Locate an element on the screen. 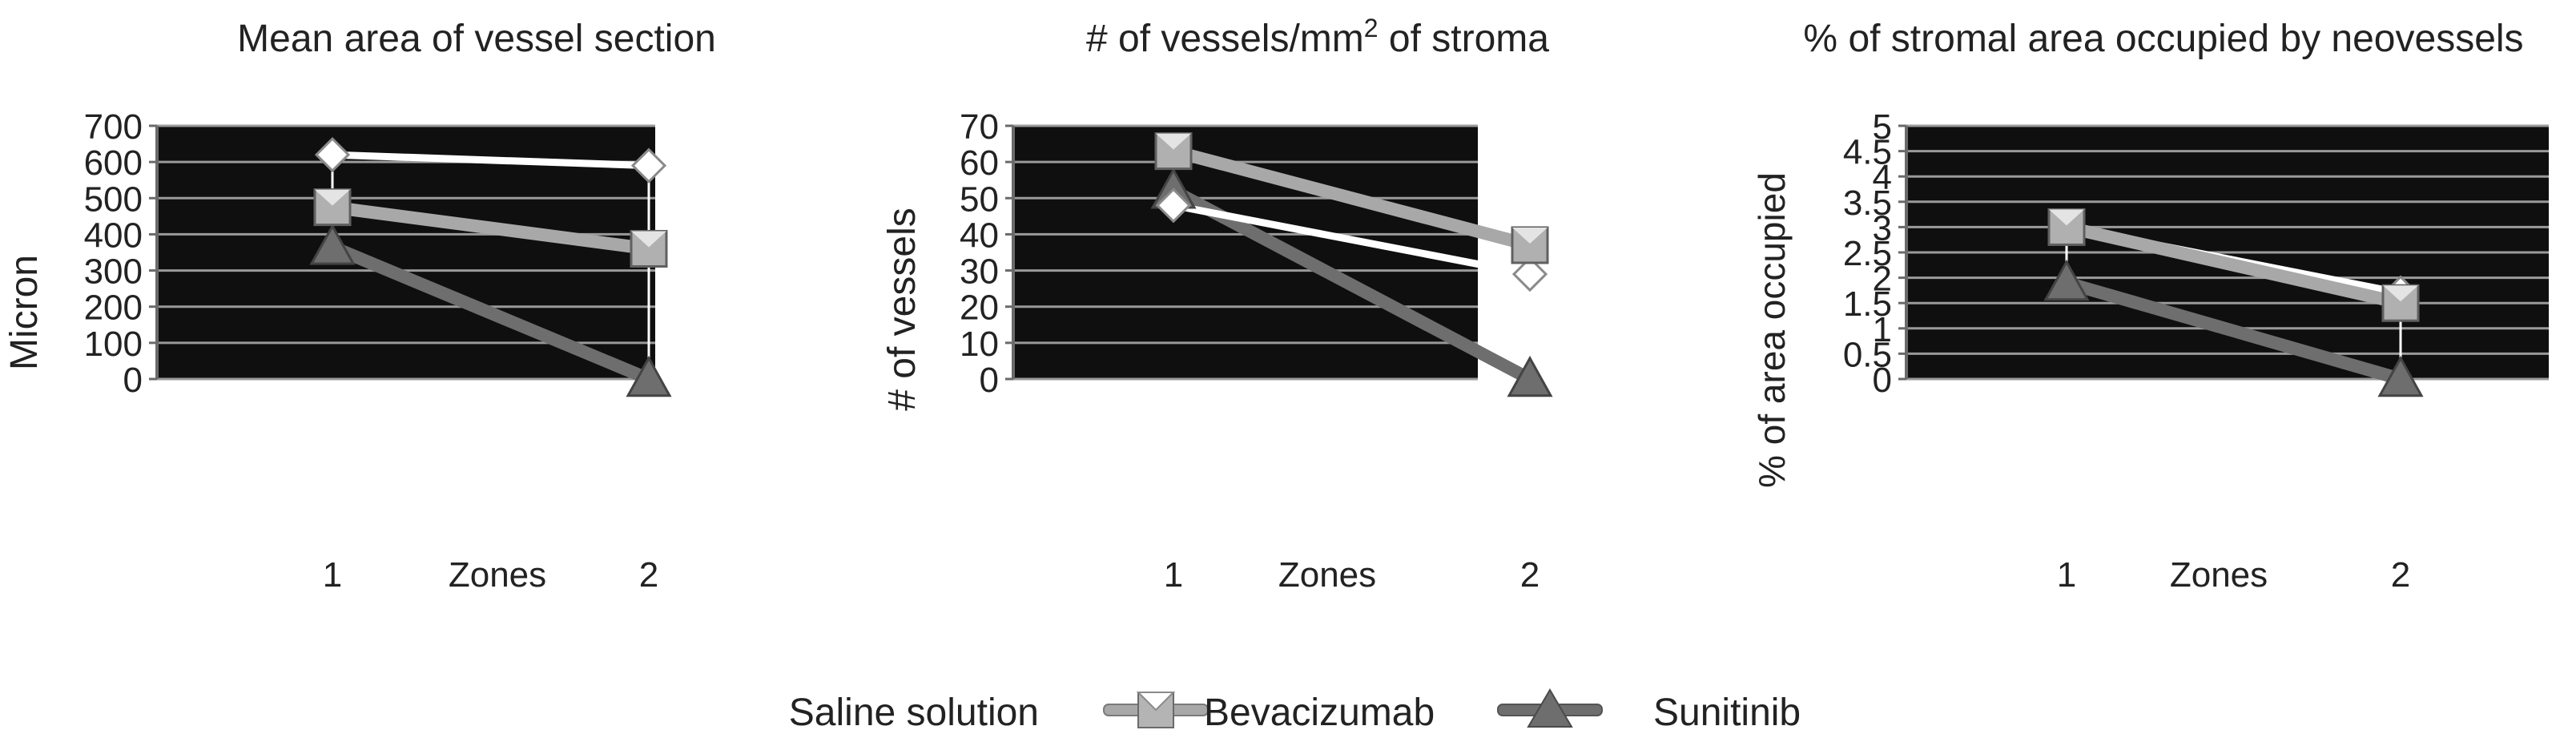 This screenshot has height=734, width=2576. y-tick-label: 60 is located at coordinates (979, 163).